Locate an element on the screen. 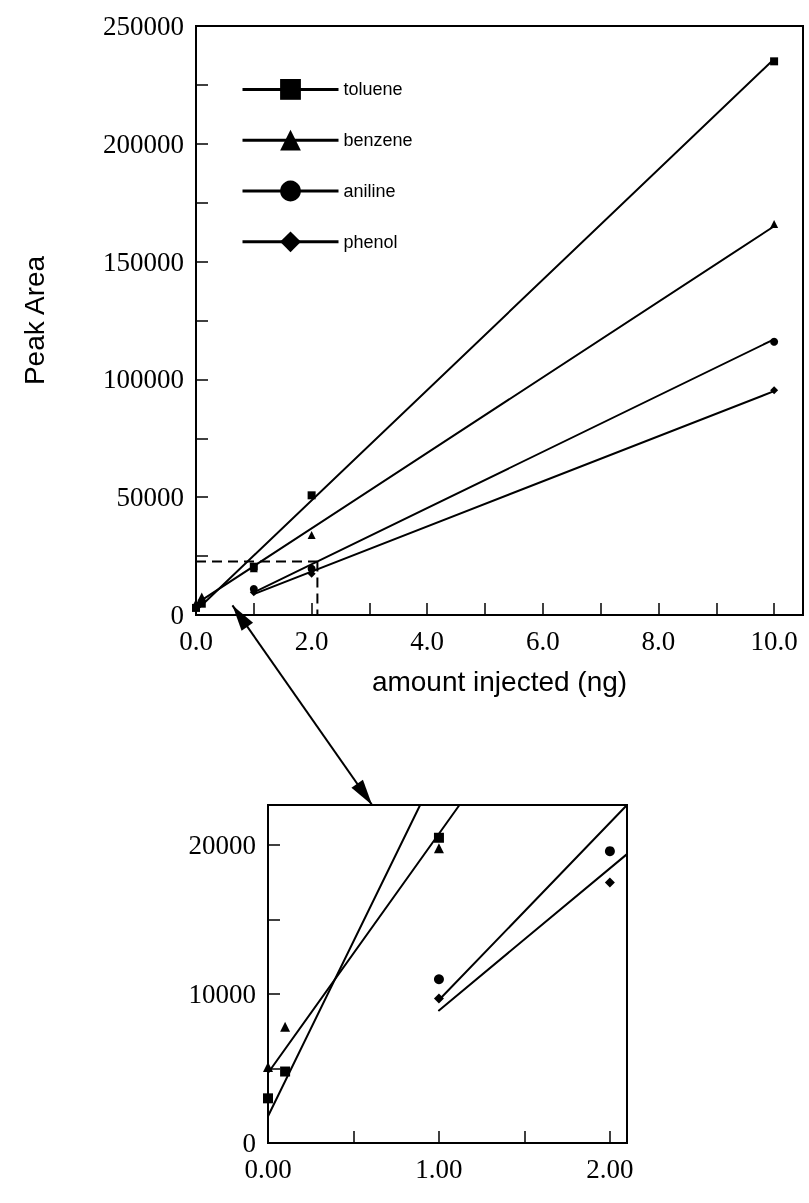 Image resolution: width=809 pixels, height=1203 pixels. x-tick-label: 2.0 is located at coordinates (311, 640).